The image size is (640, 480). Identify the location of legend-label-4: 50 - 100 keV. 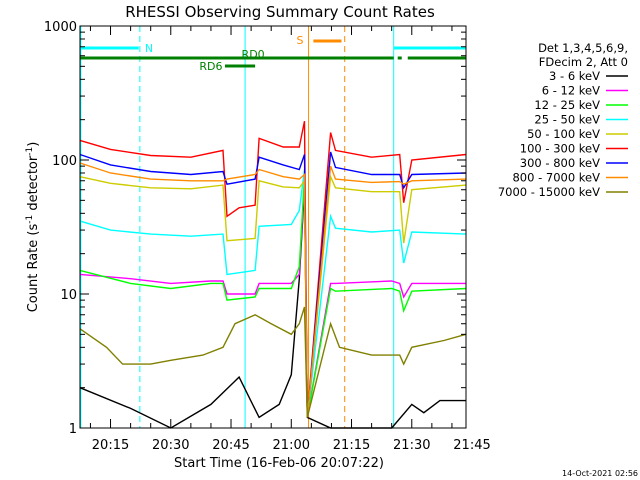
(563, 134).